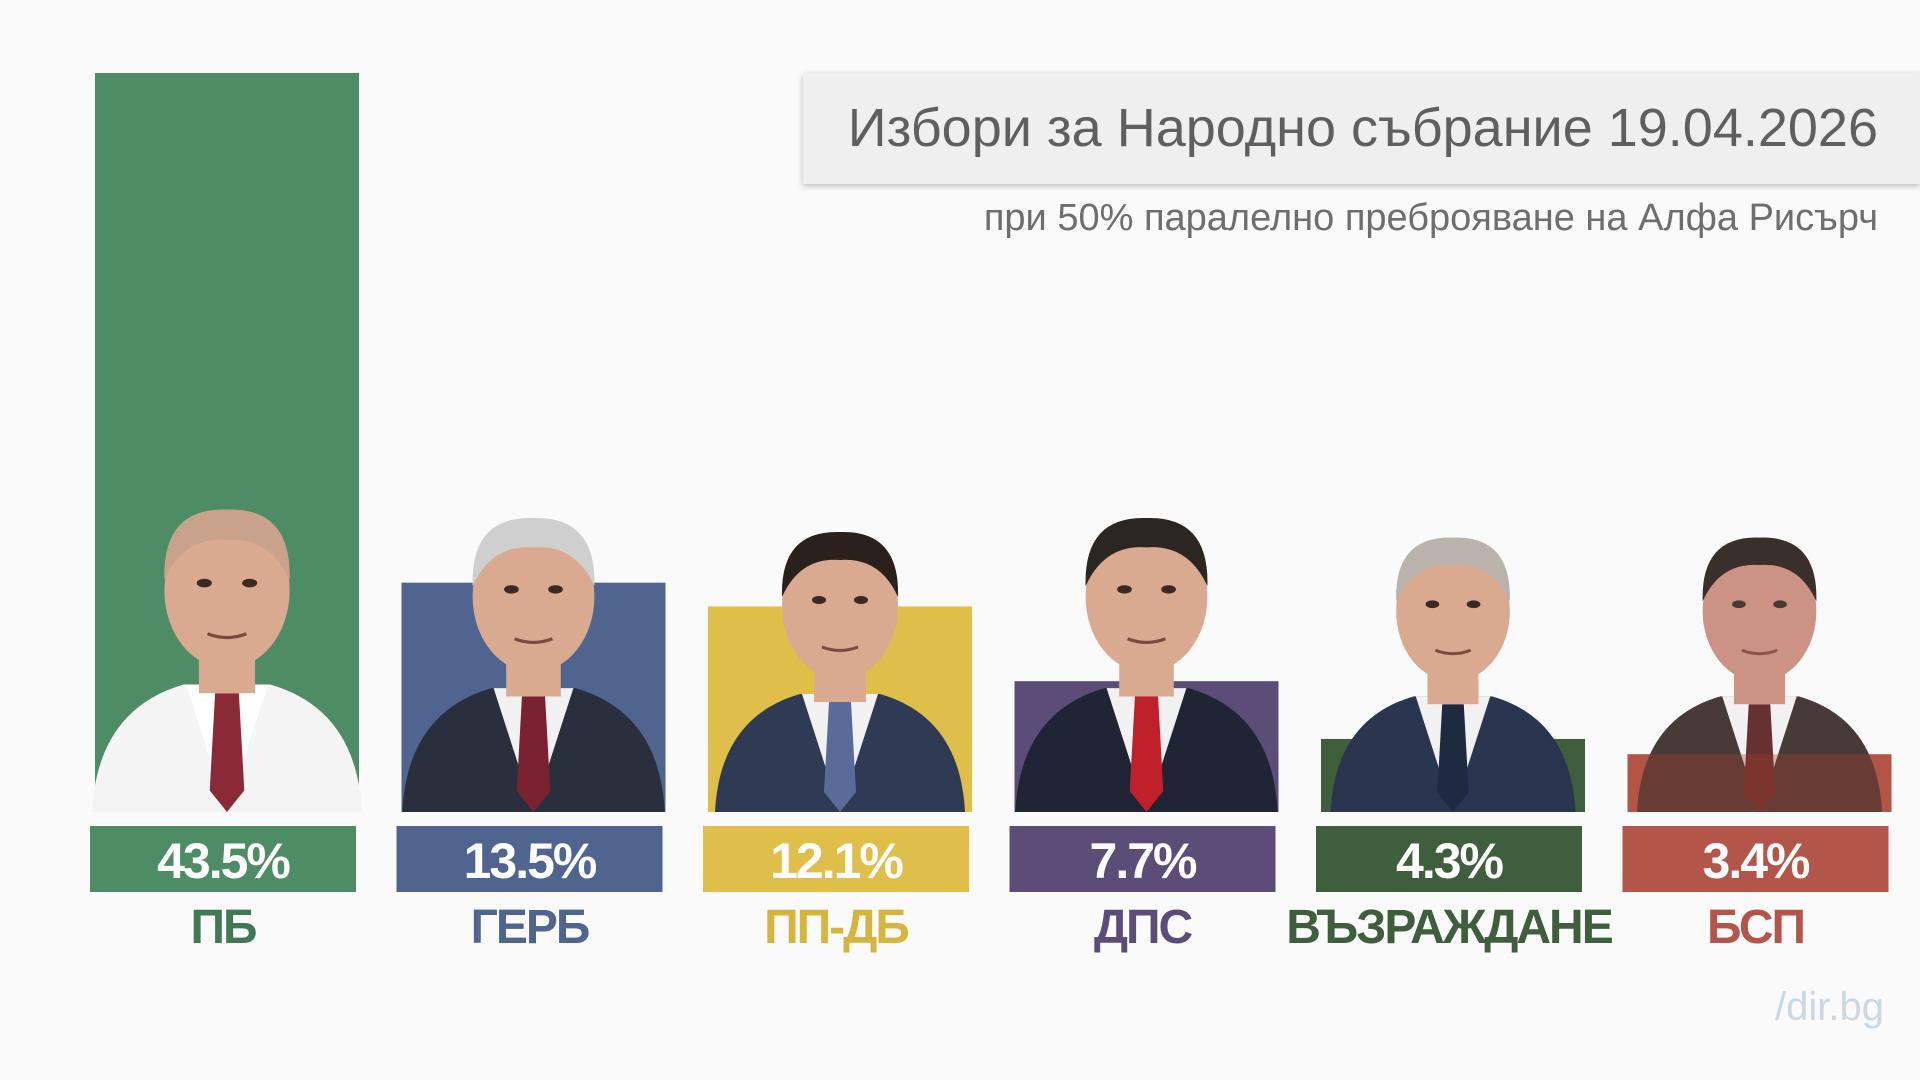 This screenshot has height=1080, width=1920. I want to click on value-label: 12.1%, so click(836, 861).